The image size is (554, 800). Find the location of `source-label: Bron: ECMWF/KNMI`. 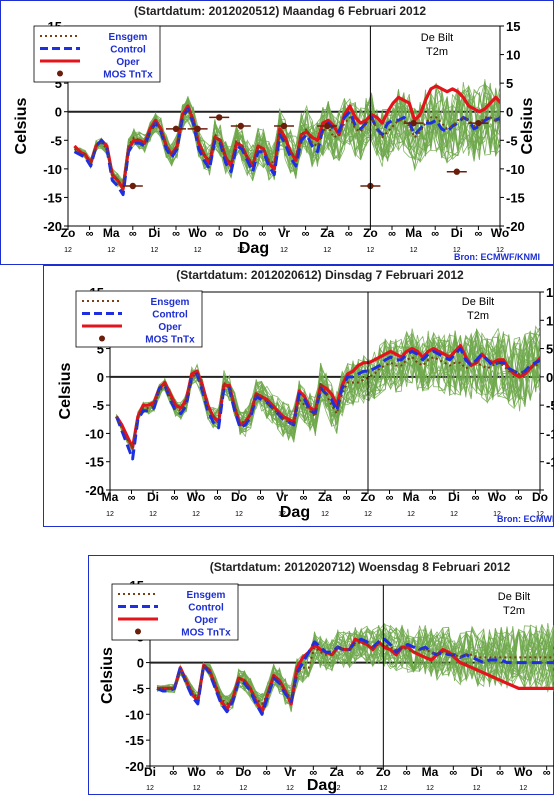

source-label: Bron: ECMWF/KNMI is located at coordinates (497, 257).